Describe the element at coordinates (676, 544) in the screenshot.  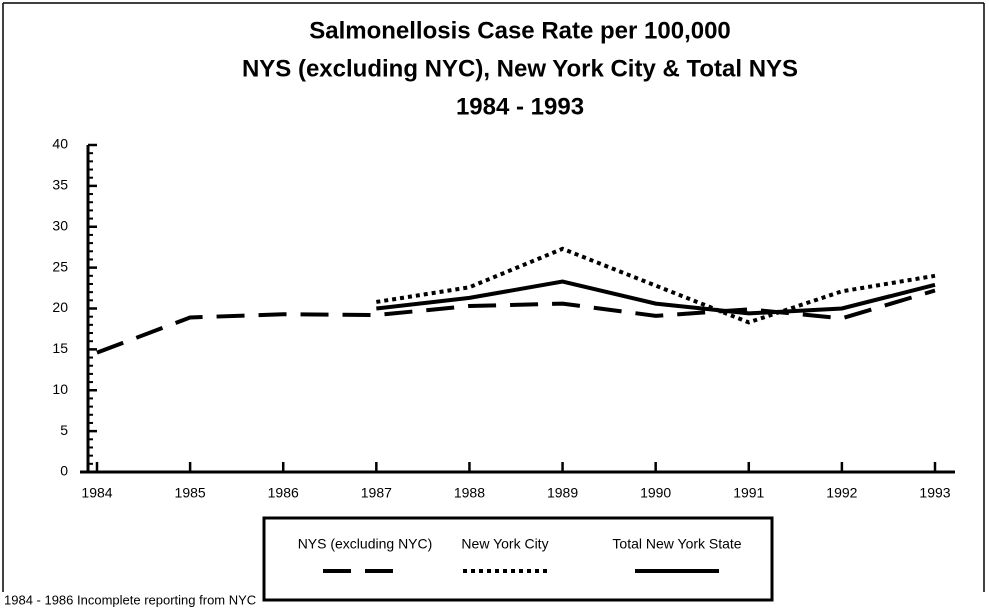
I see `legend-label: Total New York State` at that location.